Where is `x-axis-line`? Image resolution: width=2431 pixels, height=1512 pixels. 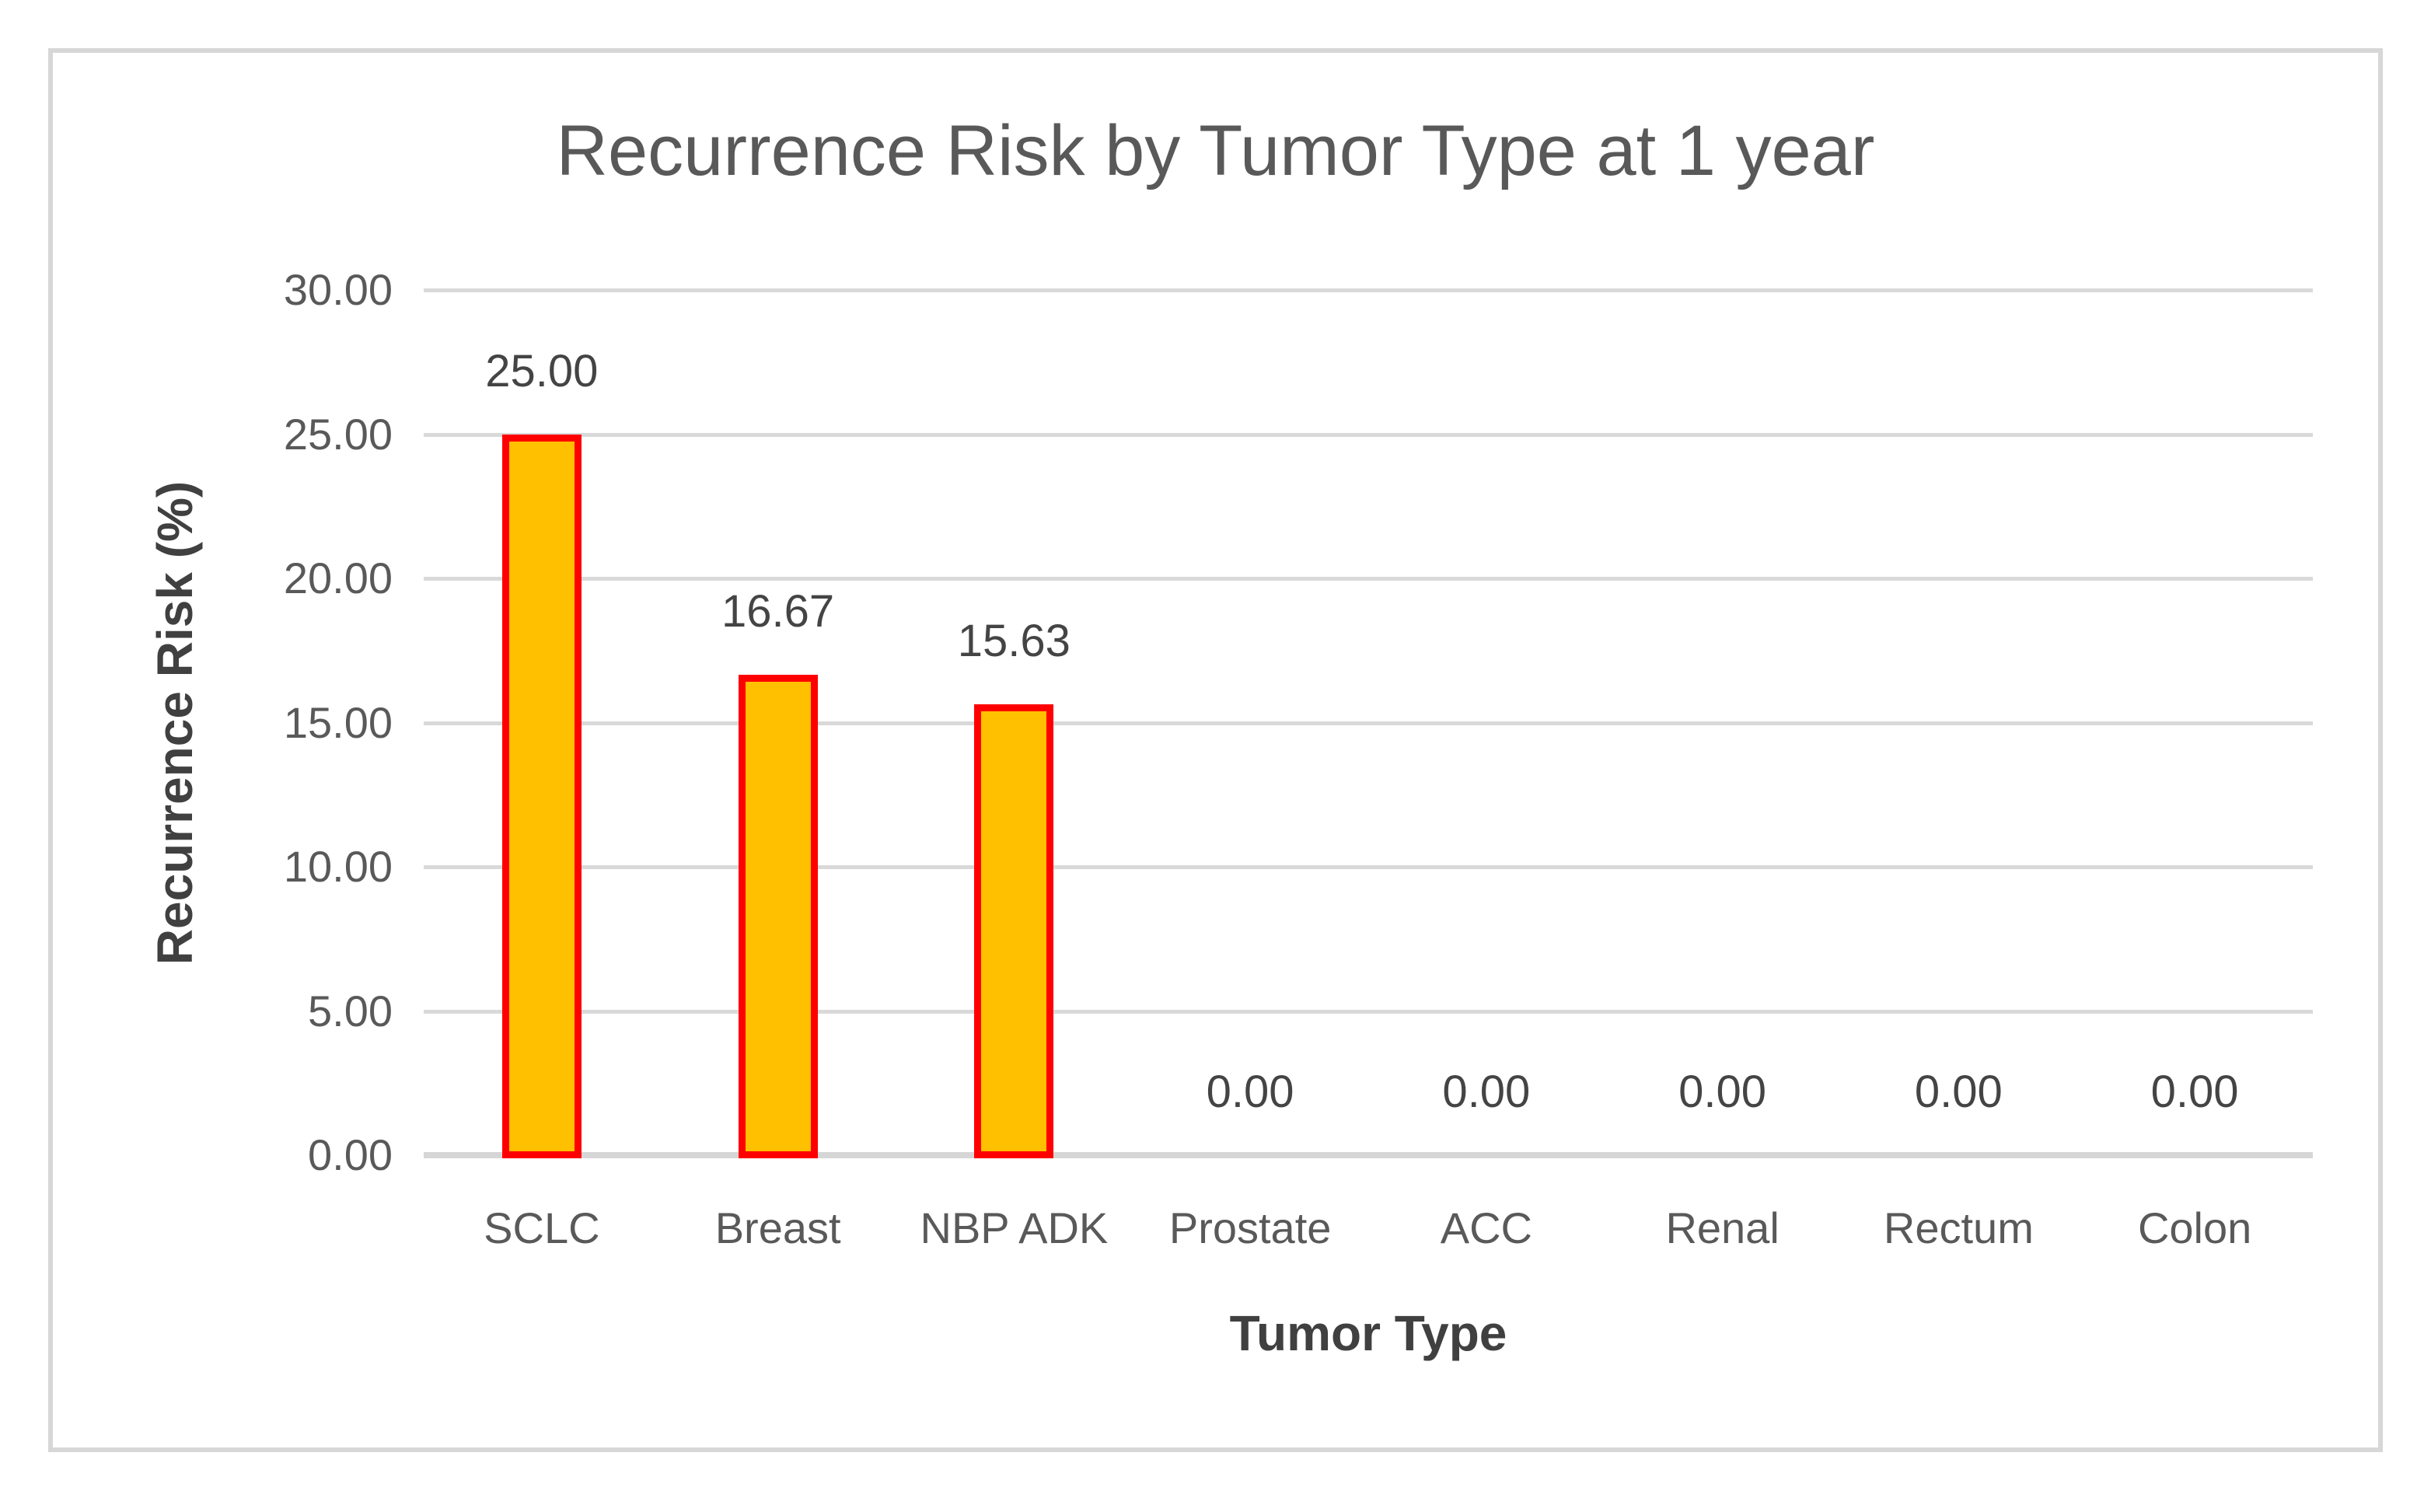 x-axis-line is located at coordinates (1368, 1155).